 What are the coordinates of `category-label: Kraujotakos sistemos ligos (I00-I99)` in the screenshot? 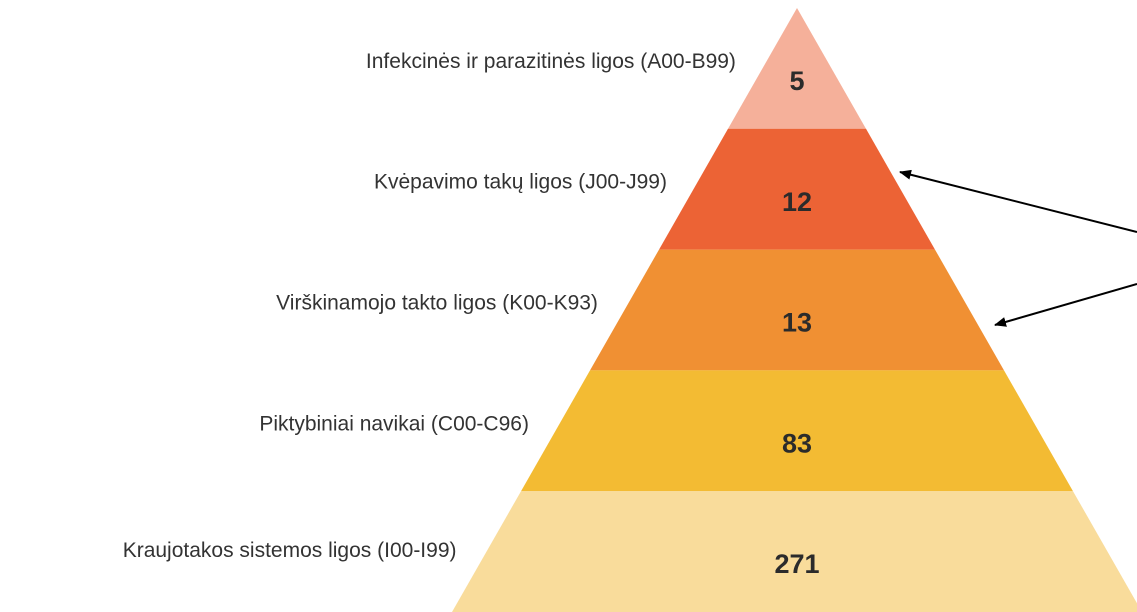 It's located at (290, 550).